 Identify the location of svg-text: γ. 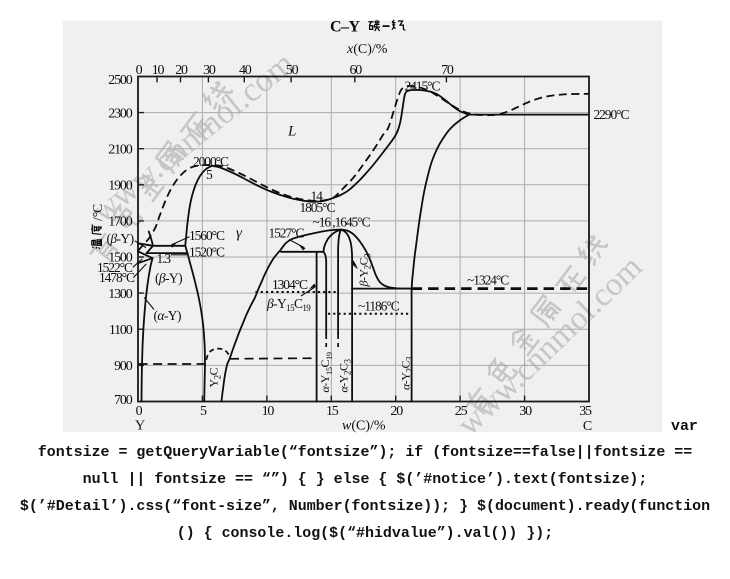
(239, 234).